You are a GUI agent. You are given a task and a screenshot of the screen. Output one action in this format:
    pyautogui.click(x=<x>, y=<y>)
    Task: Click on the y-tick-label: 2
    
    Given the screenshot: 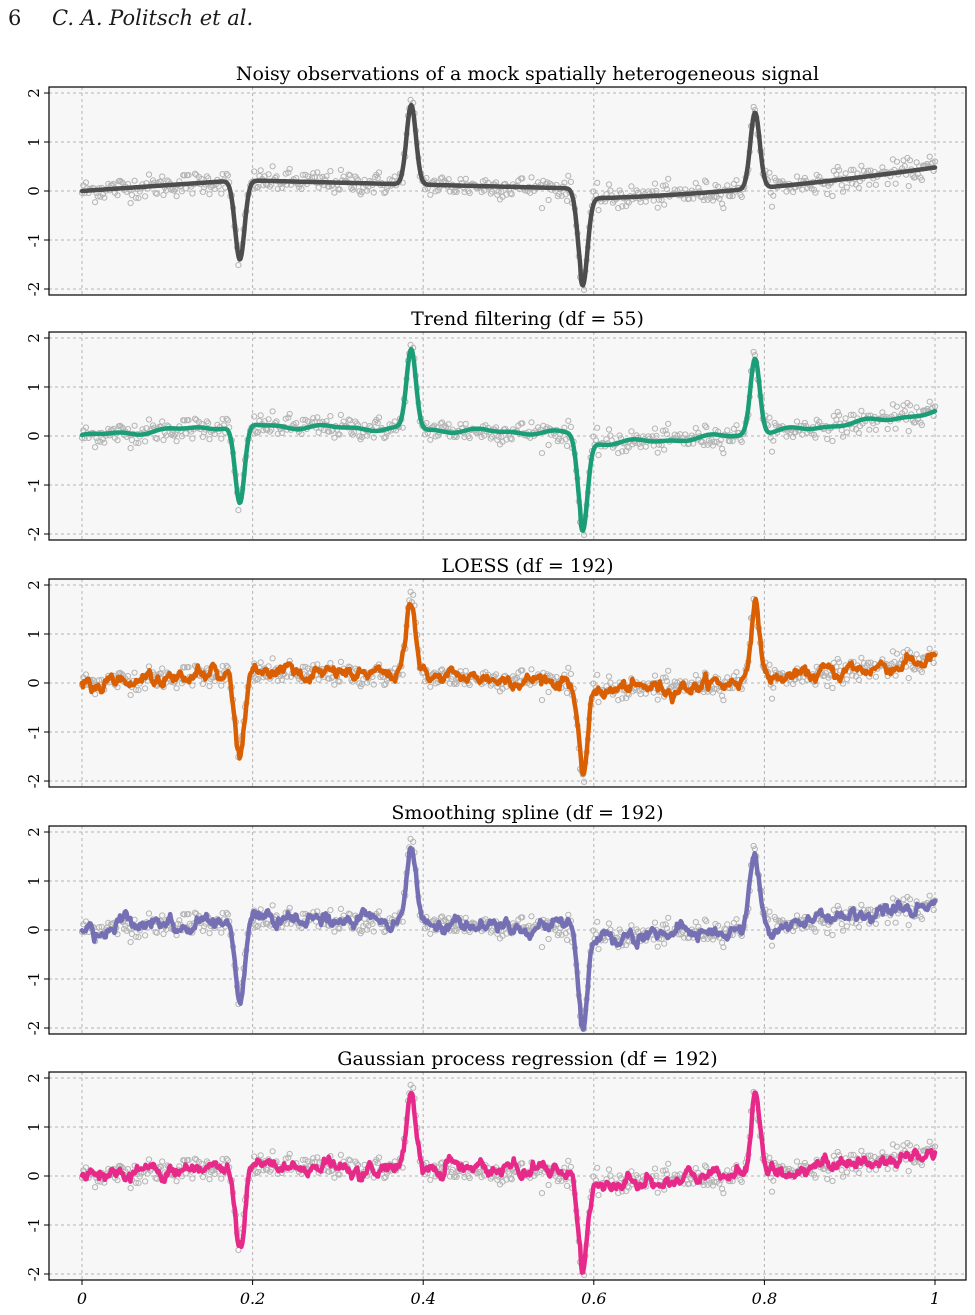 What is the action you would take?
    pyautogui.click(x=34, y=832)
    